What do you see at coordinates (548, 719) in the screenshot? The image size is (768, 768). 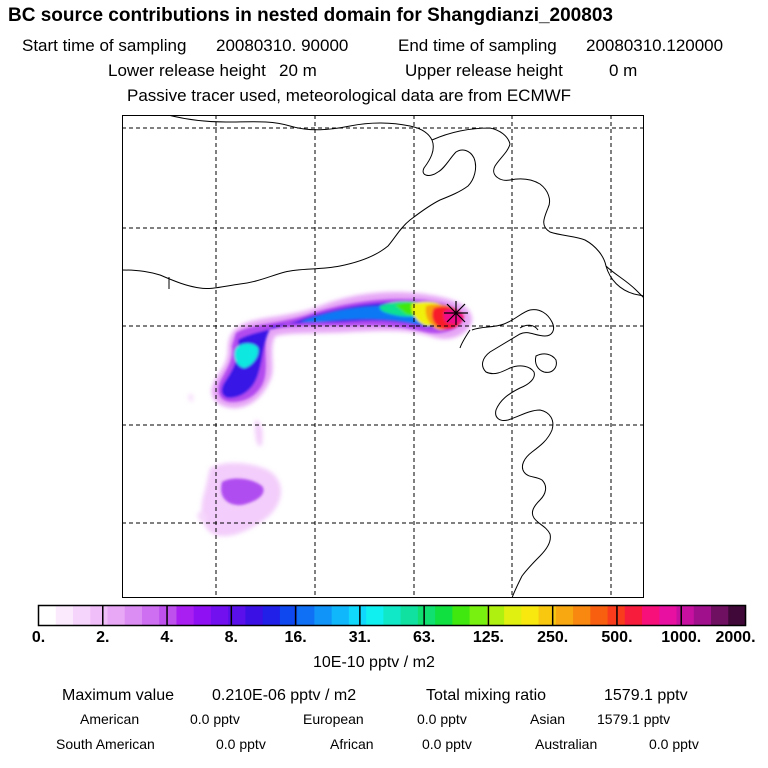 I see `region-asian-label: Asian` at bounding box center [548, 719].